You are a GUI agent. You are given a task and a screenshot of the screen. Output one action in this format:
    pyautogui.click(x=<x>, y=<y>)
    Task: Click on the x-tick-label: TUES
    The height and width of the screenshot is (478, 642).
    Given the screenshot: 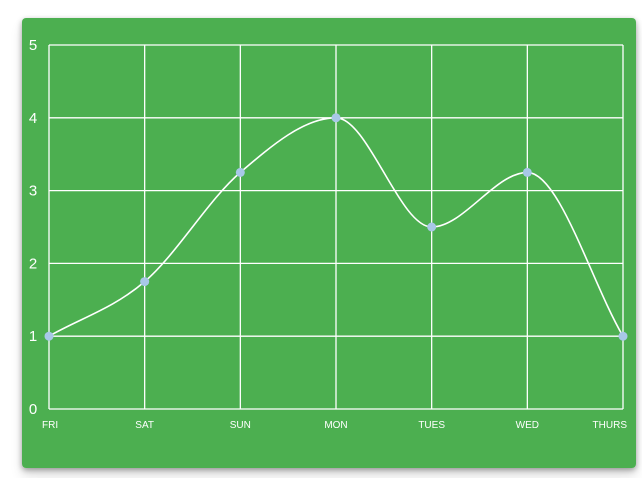 What is the action you would take?
    pyautogui.click(x=431, y=425)
    